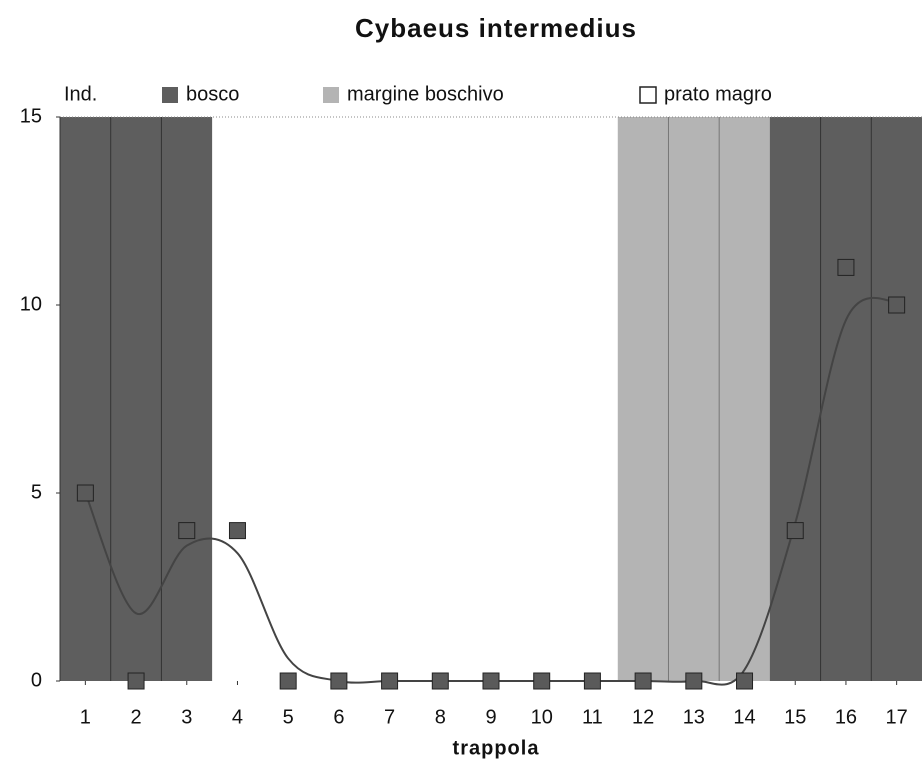 This screenshot has width=922, height=766. Describe the element at coordinates (542, 717) in the screenshot. I see `x-tick-label: 10` at that location.